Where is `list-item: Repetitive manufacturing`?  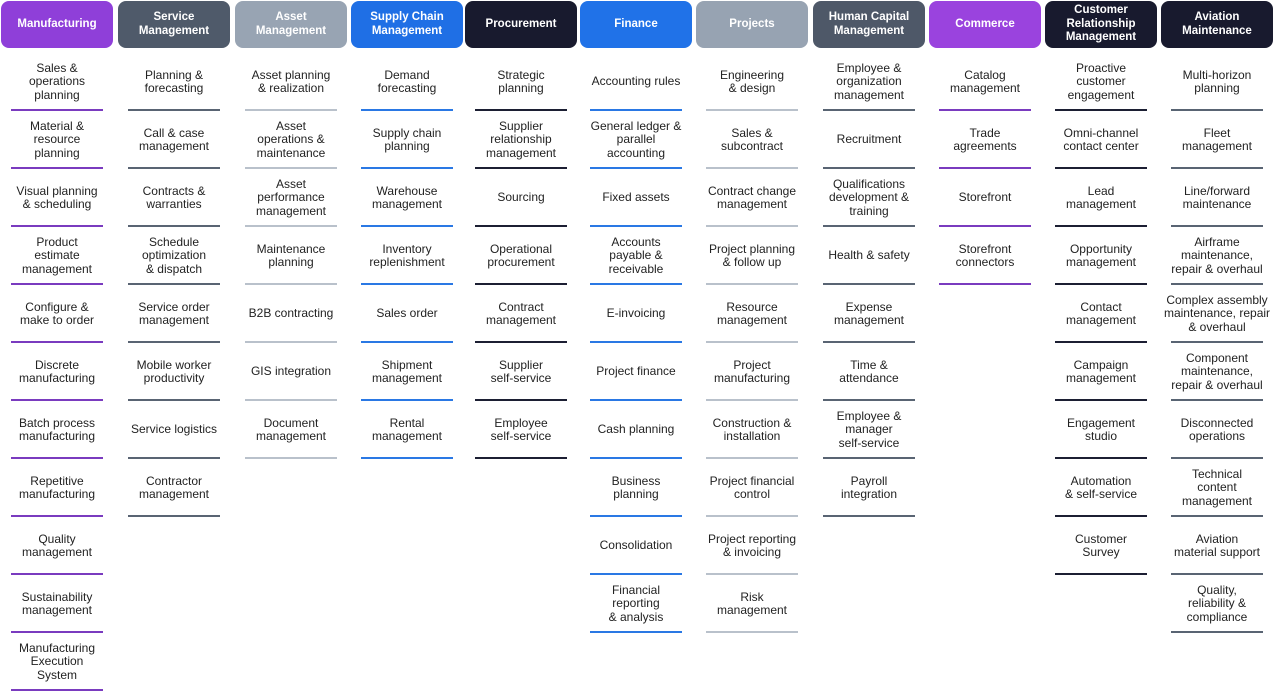 list-item: Repetitive manufacturing is located at coordinates (57, 488).